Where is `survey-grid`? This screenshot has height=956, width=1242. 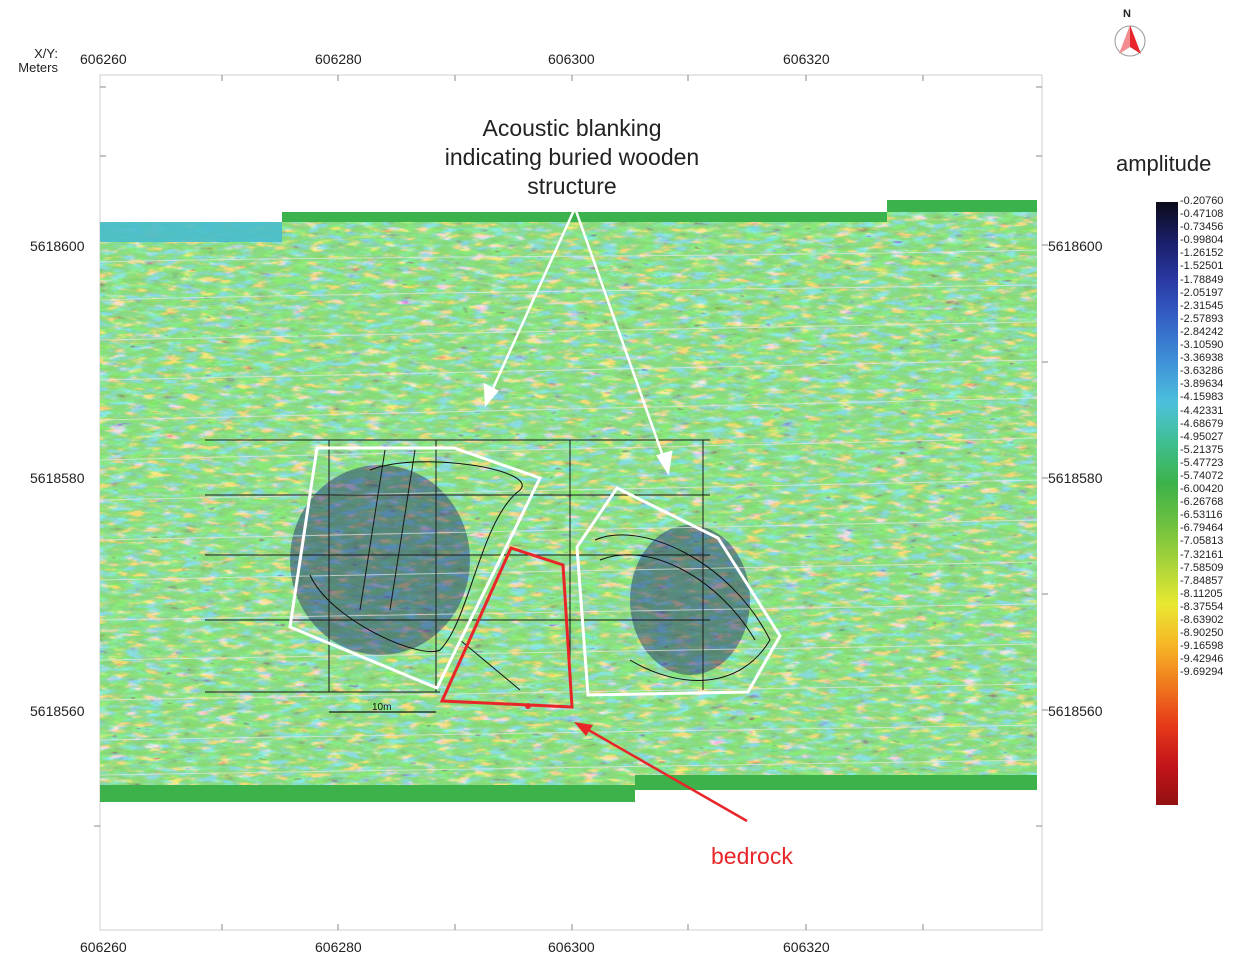
survey-grid is located at coordinates (457, 566).